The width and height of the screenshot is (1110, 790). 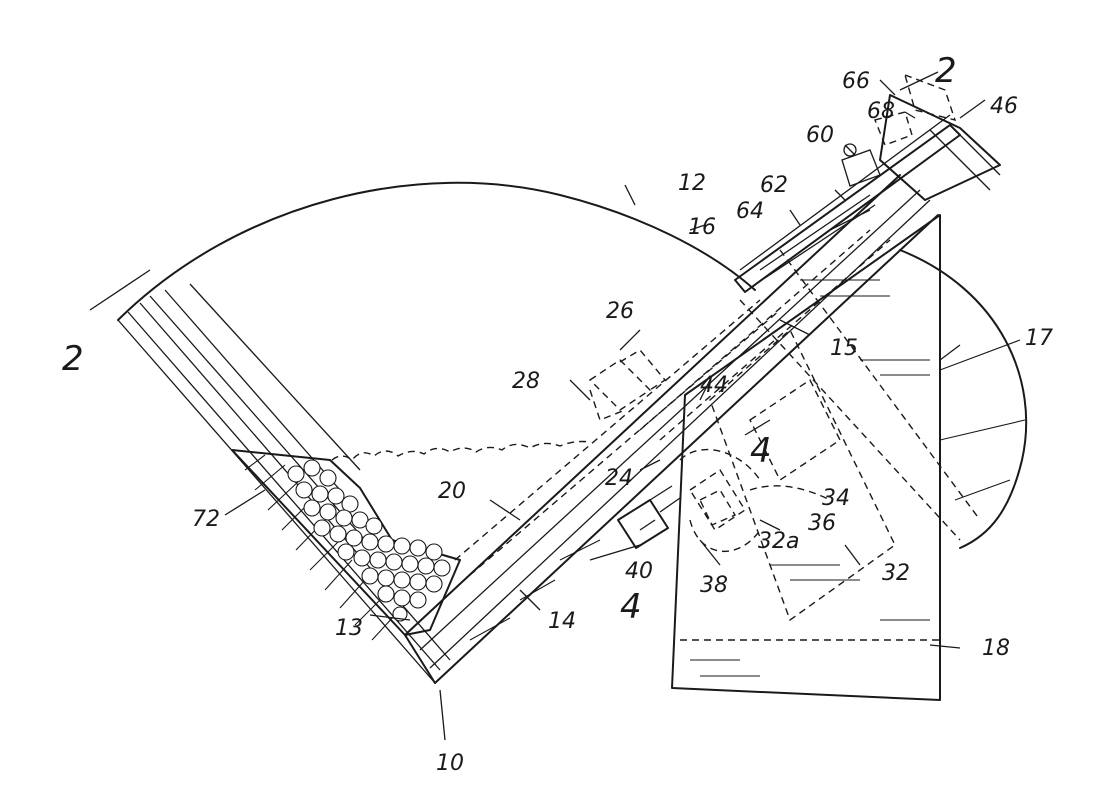 What do you see at coordinates (774, 185) in the screenshot?
I see `label-62: 62` at bounding box center [774, 185].